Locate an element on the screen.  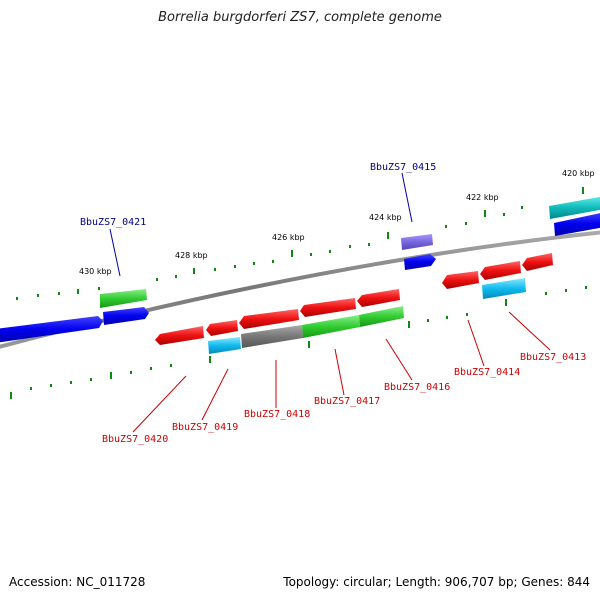
gene-label-bbuzs7-0416: BbuZS7_0416 is located at coordinates (417, 387).